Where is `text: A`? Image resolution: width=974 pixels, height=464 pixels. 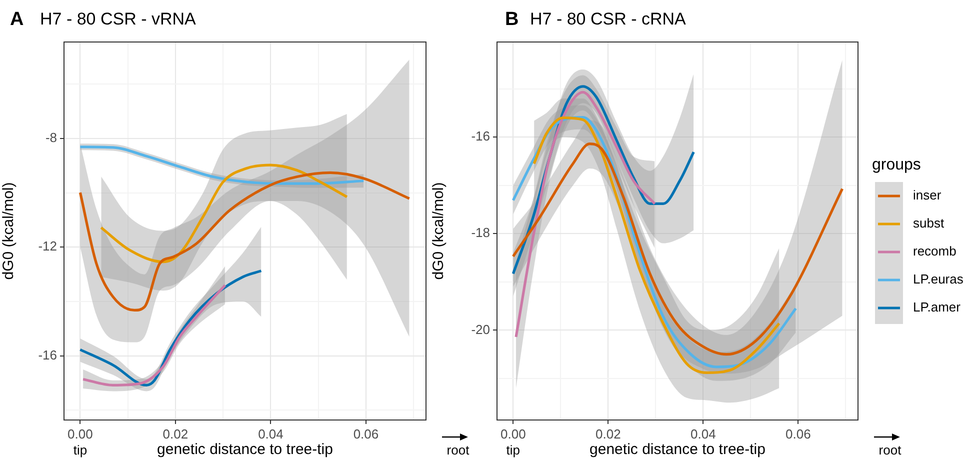
text: A is located at coordinates (17, 19).